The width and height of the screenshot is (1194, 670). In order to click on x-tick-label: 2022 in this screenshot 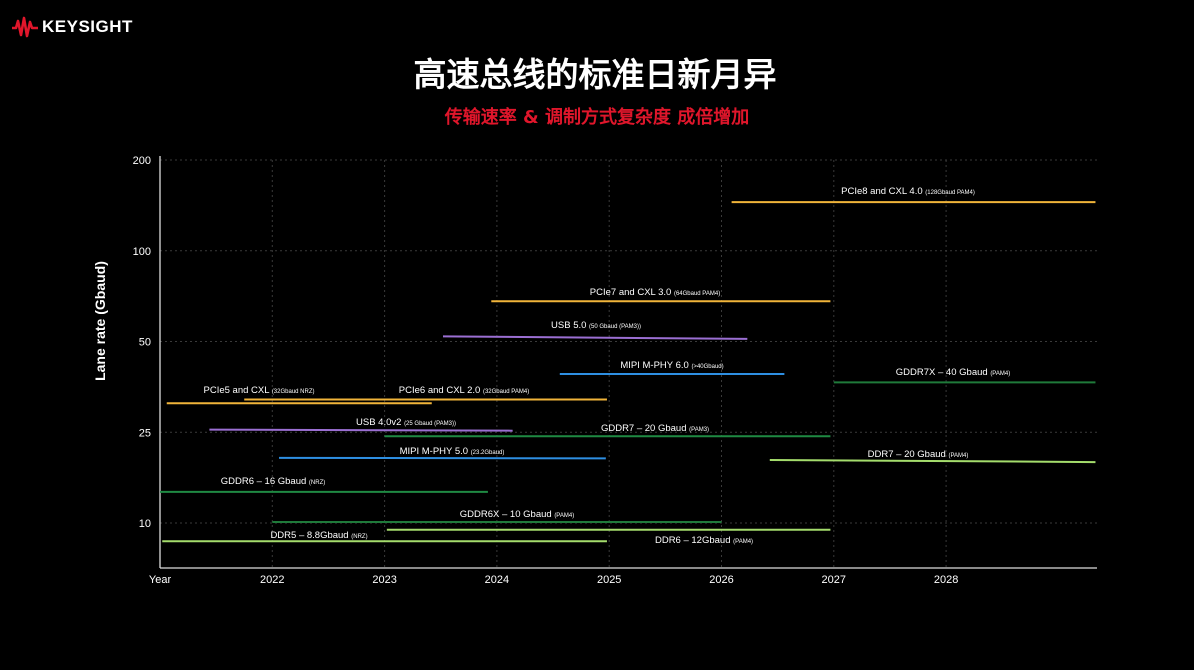, I will do `click(272, 580)`.